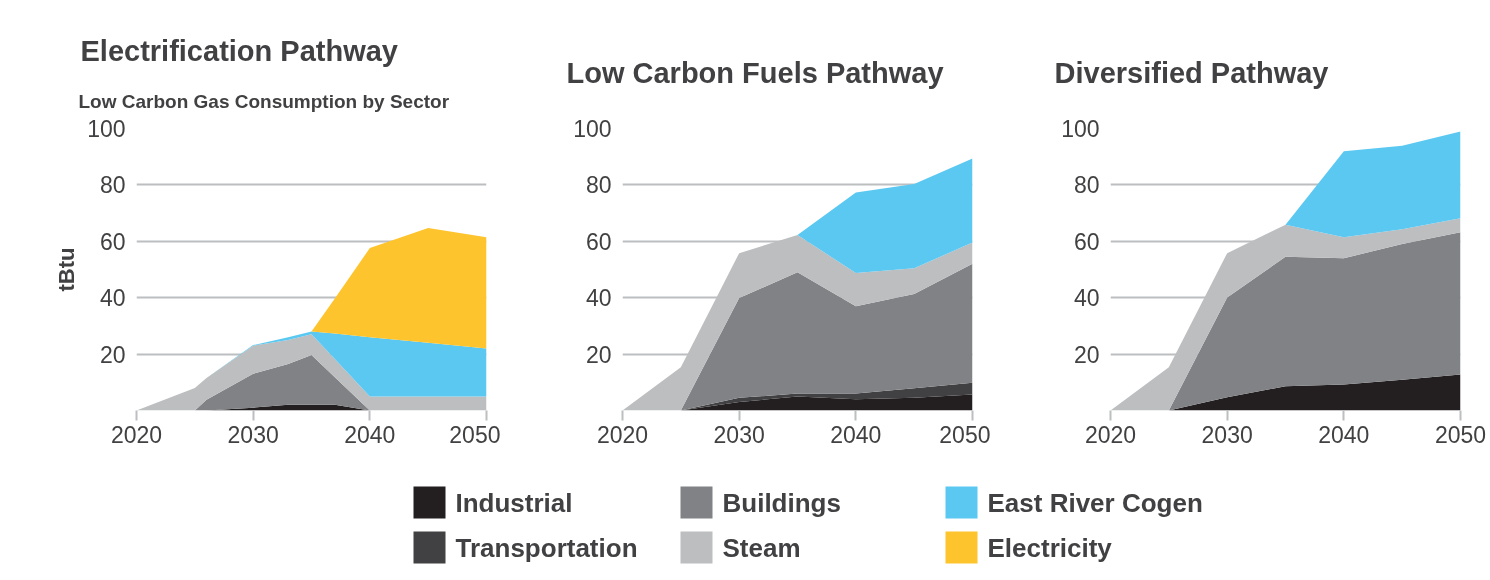 The image size is (1490, 580). Describe the element at coordinates (1095, 502) in the screenshot. I see `legend-label: East River Cogen` at that location.